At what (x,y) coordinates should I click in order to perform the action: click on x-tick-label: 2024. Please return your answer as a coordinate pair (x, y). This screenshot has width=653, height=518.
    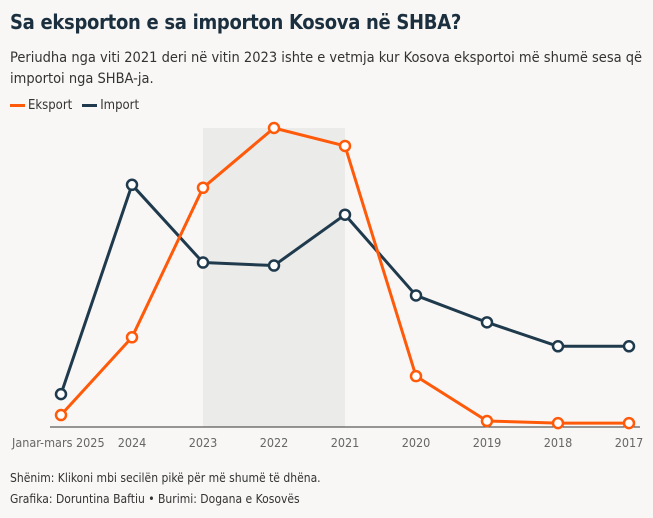
    Looking at the image, I should click on (132, 442).